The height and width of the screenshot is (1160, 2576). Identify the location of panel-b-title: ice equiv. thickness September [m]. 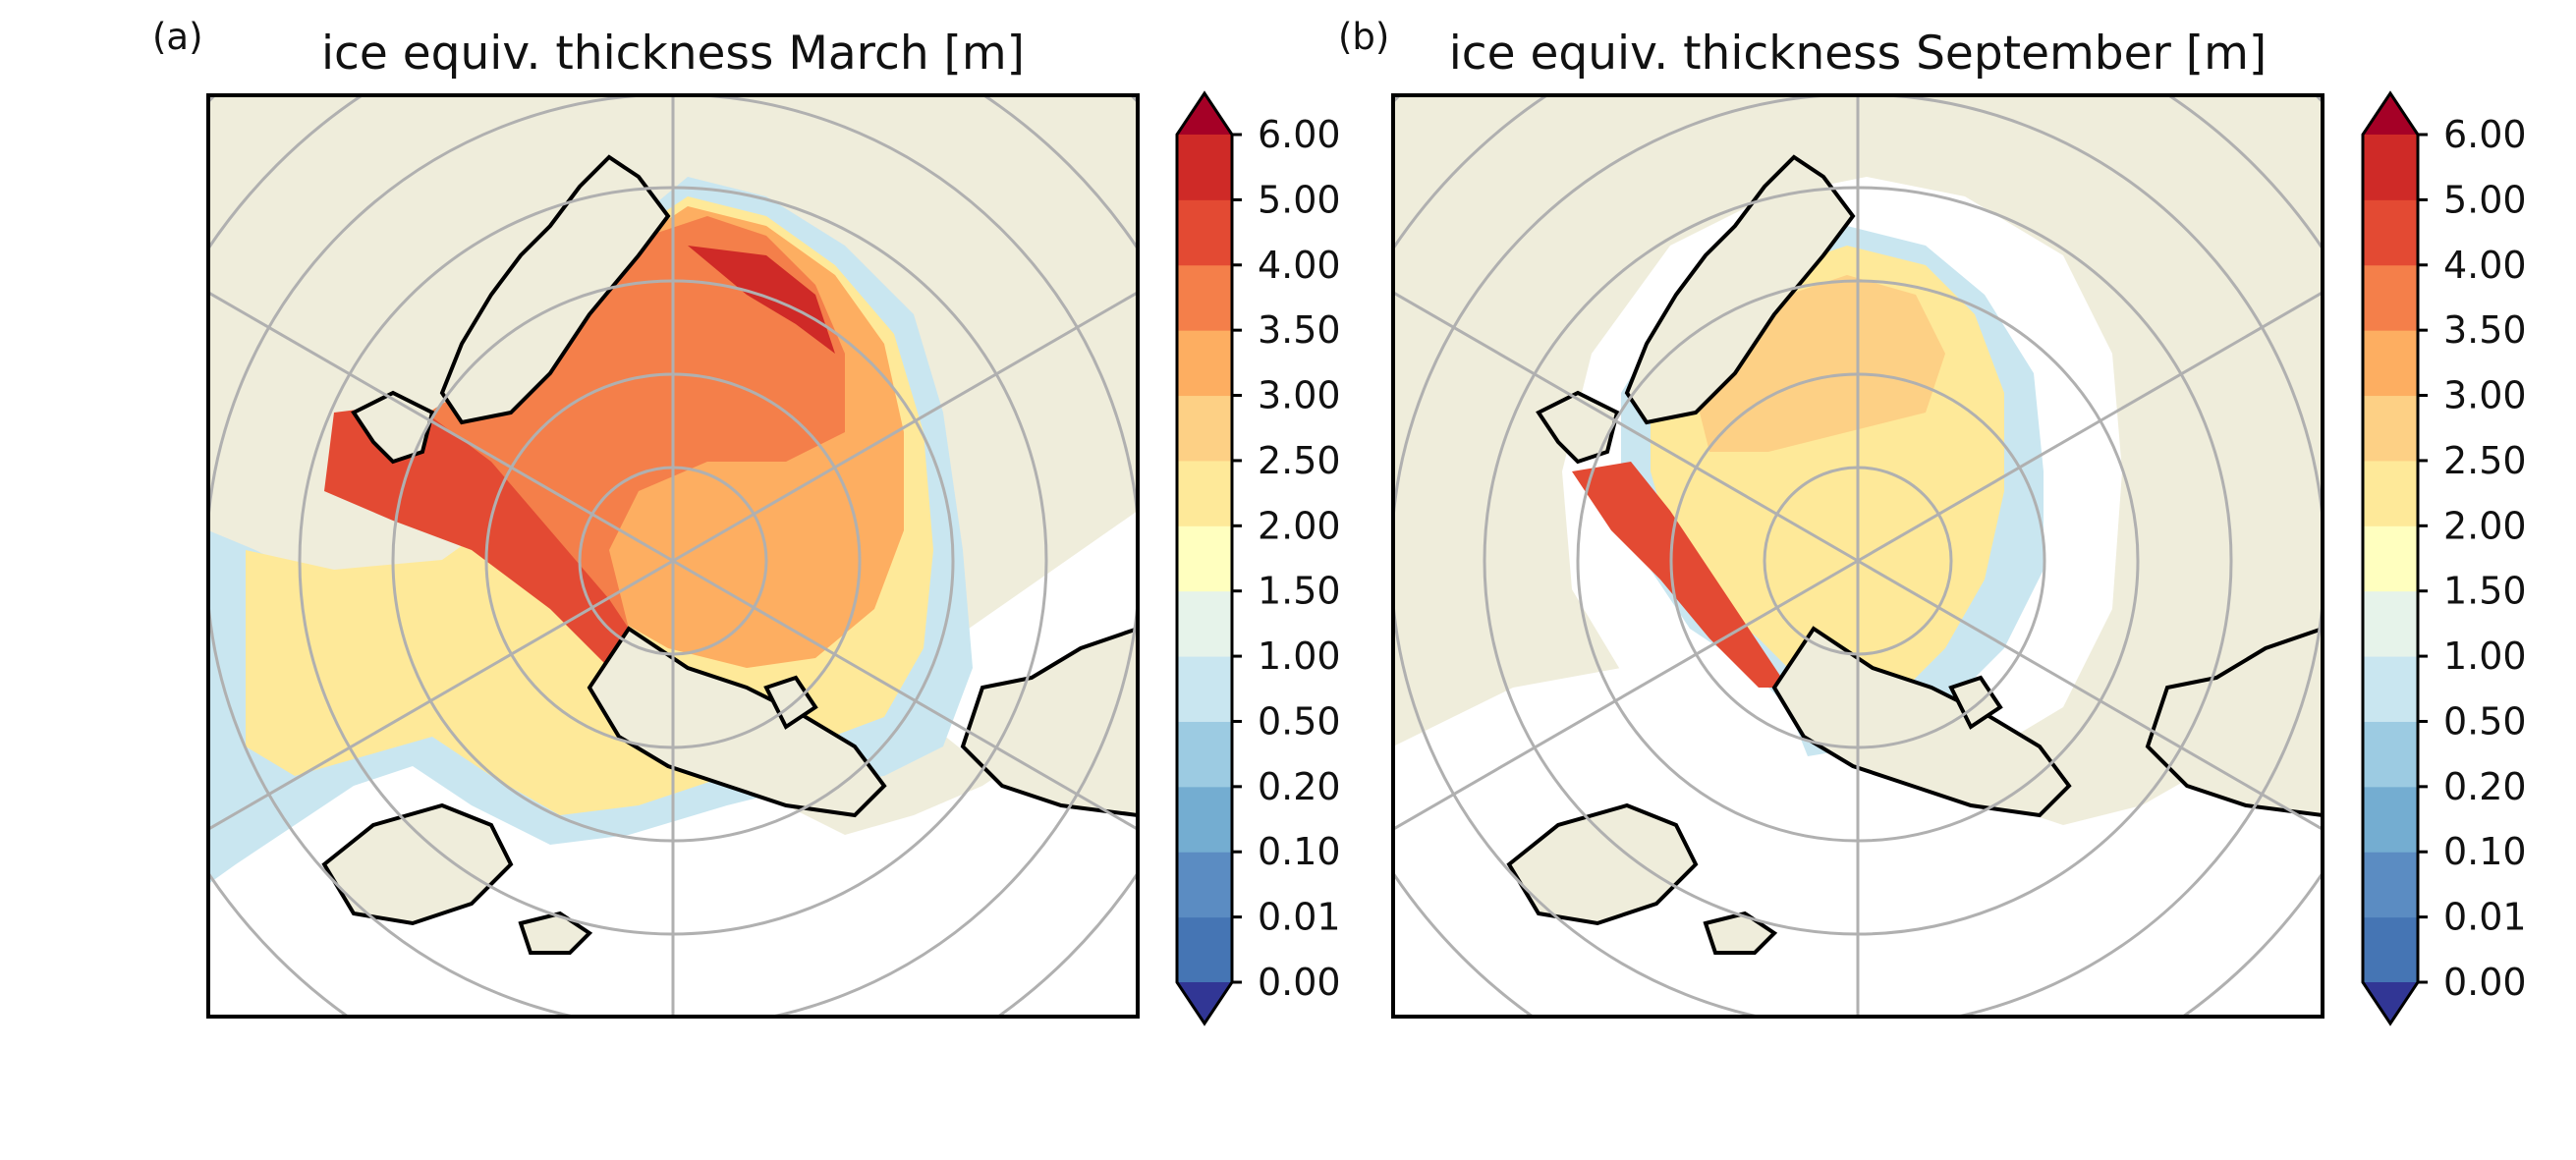
(1858, 54).